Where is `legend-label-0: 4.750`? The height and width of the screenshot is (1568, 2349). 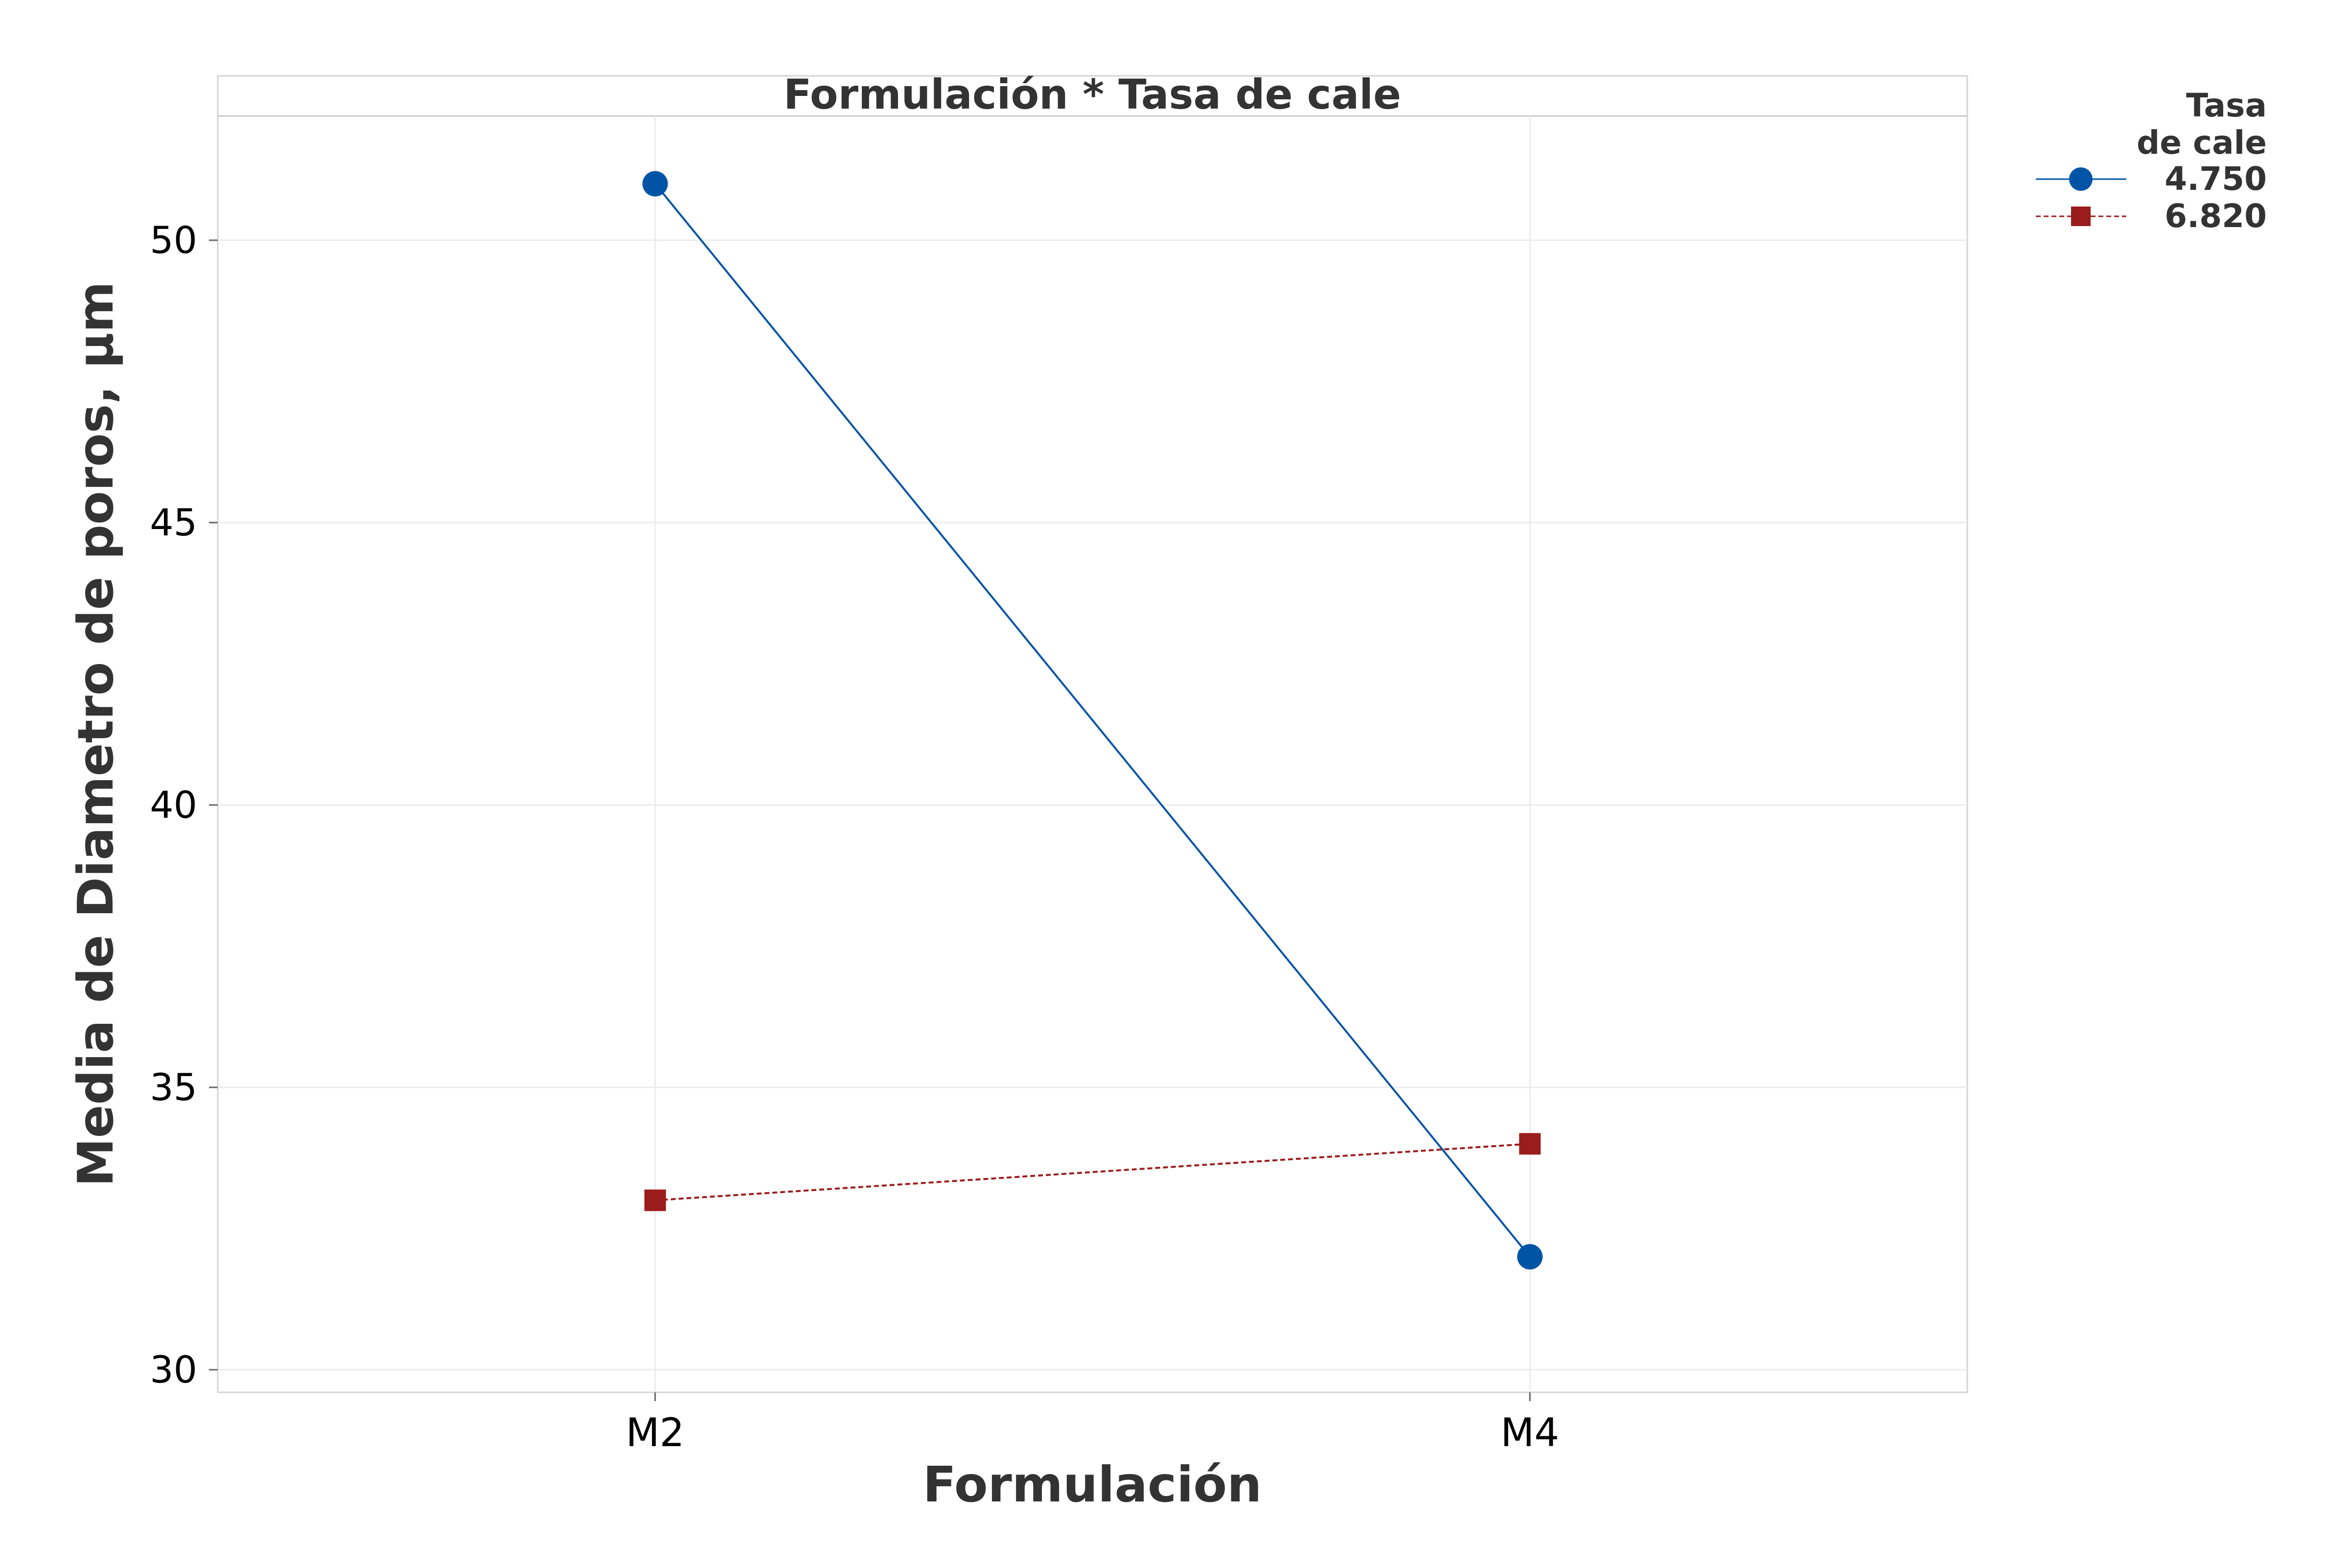 legend-label-0: 4.750 is located at coordinates (2216, 179).